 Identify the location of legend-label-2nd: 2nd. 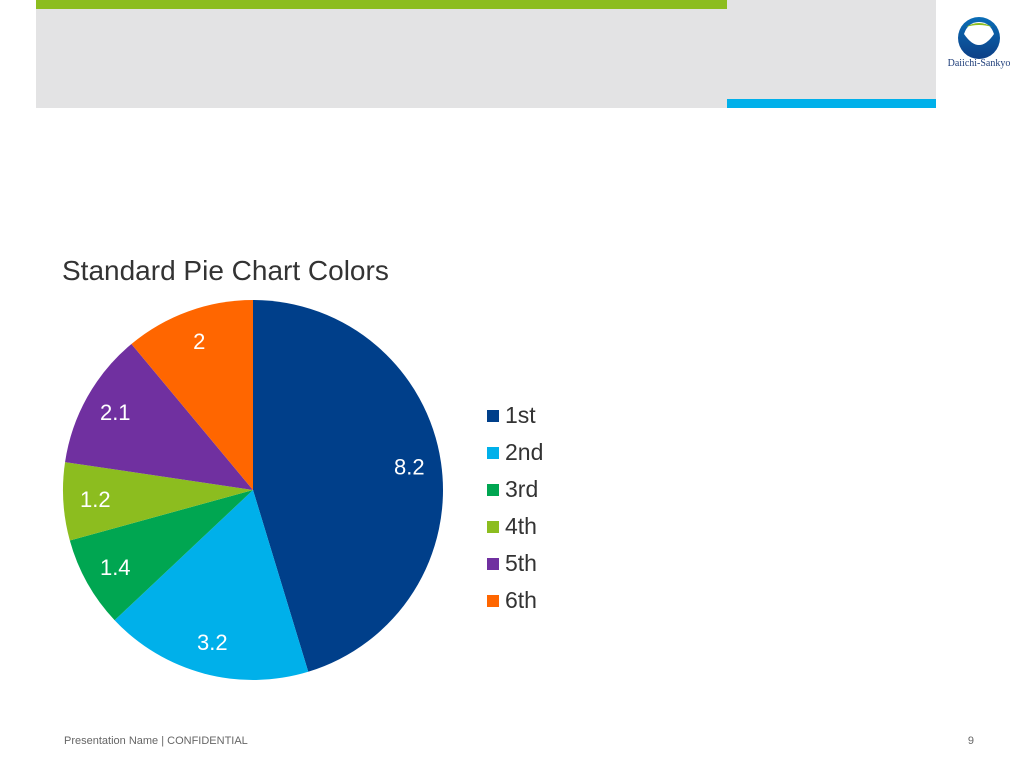
(524, 452).